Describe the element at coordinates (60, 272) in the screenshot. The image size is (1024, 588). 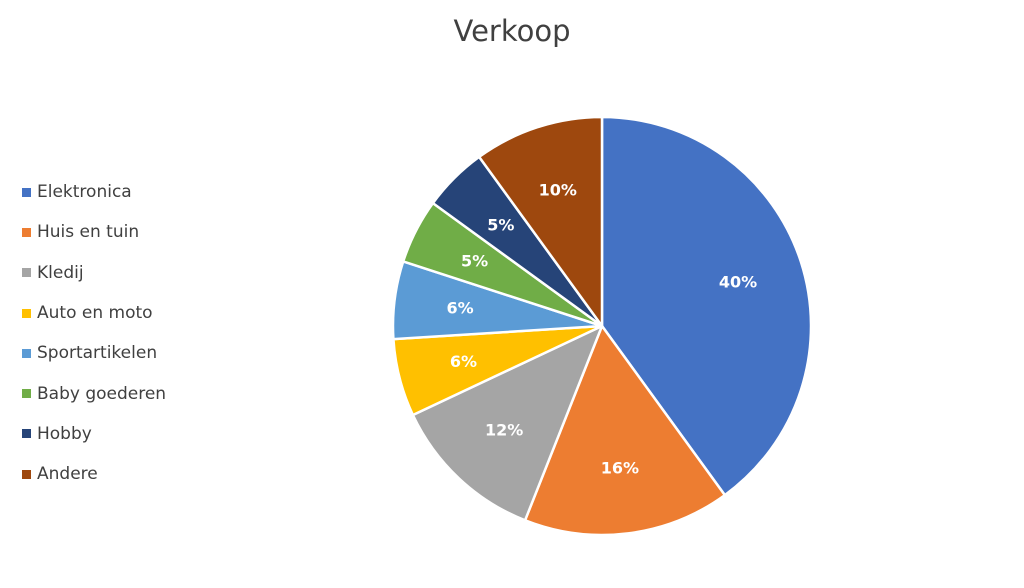
I see `legend-label: Kledij` at that location.